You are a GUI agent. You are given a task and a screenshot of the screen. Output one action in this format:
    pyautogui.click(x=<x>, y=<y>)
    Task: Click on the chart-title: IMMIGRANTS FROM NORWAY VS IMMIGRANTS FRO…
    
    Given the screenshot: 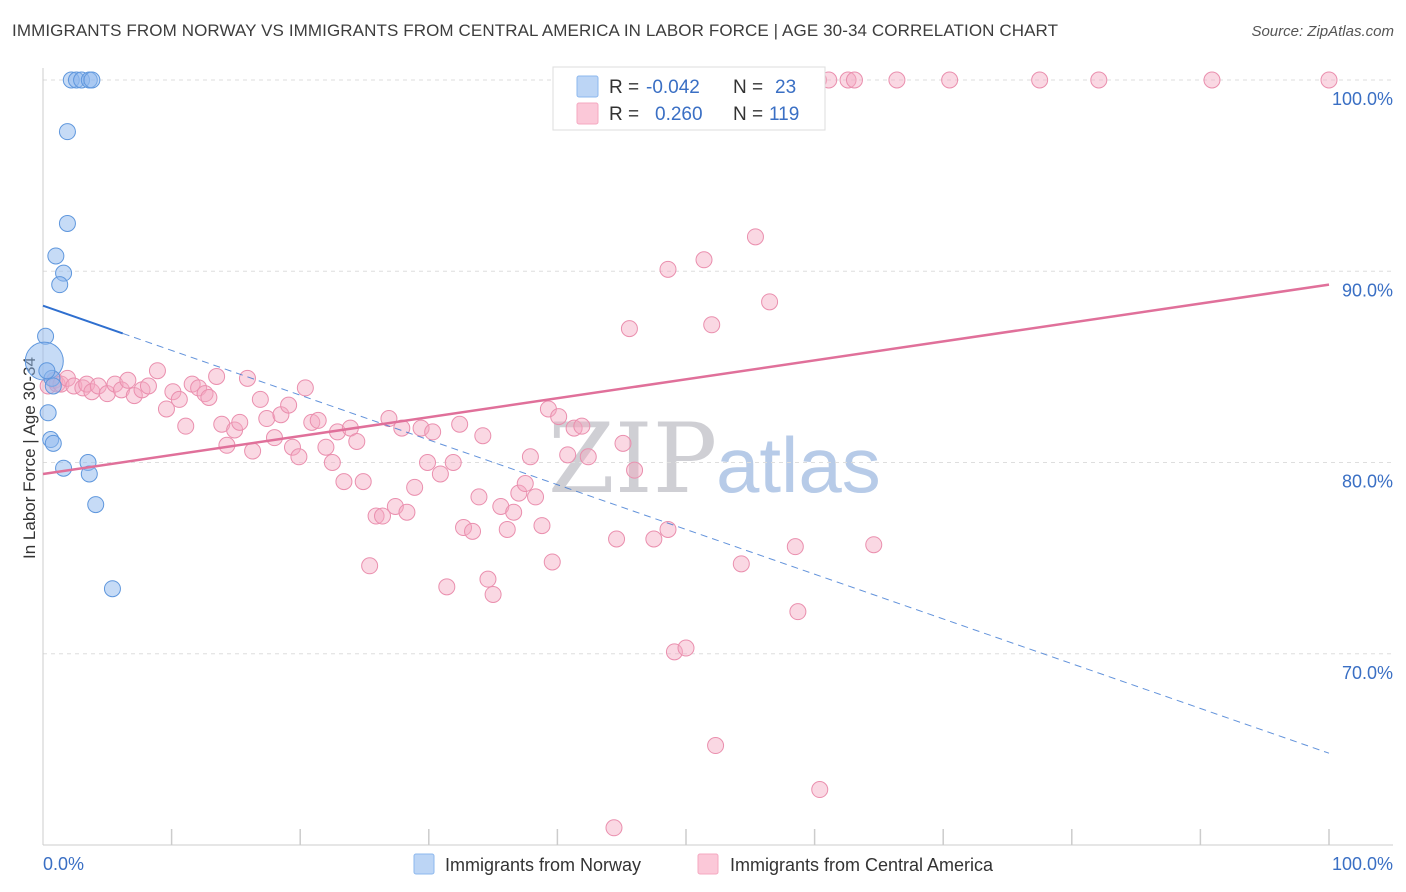 What is the action you would take?
    pyautogui.click(x=535, y=30)
    